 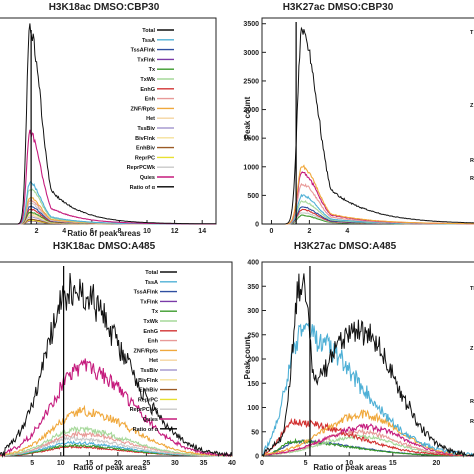 I want to click on panel-4-xlabel: Ratio of peak areas, so click(x=350, y=467).